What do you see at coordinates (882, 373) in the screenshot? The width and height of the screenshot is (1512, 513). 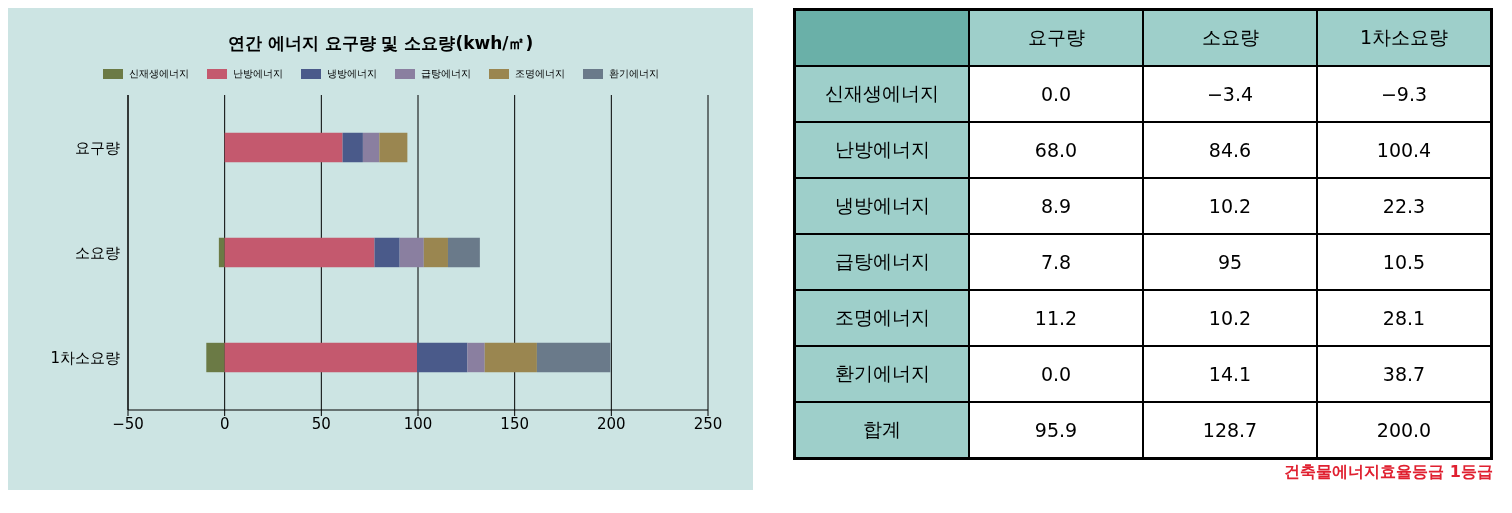 I see `category-label: 환기에너지` at bounding box center [882, 373].